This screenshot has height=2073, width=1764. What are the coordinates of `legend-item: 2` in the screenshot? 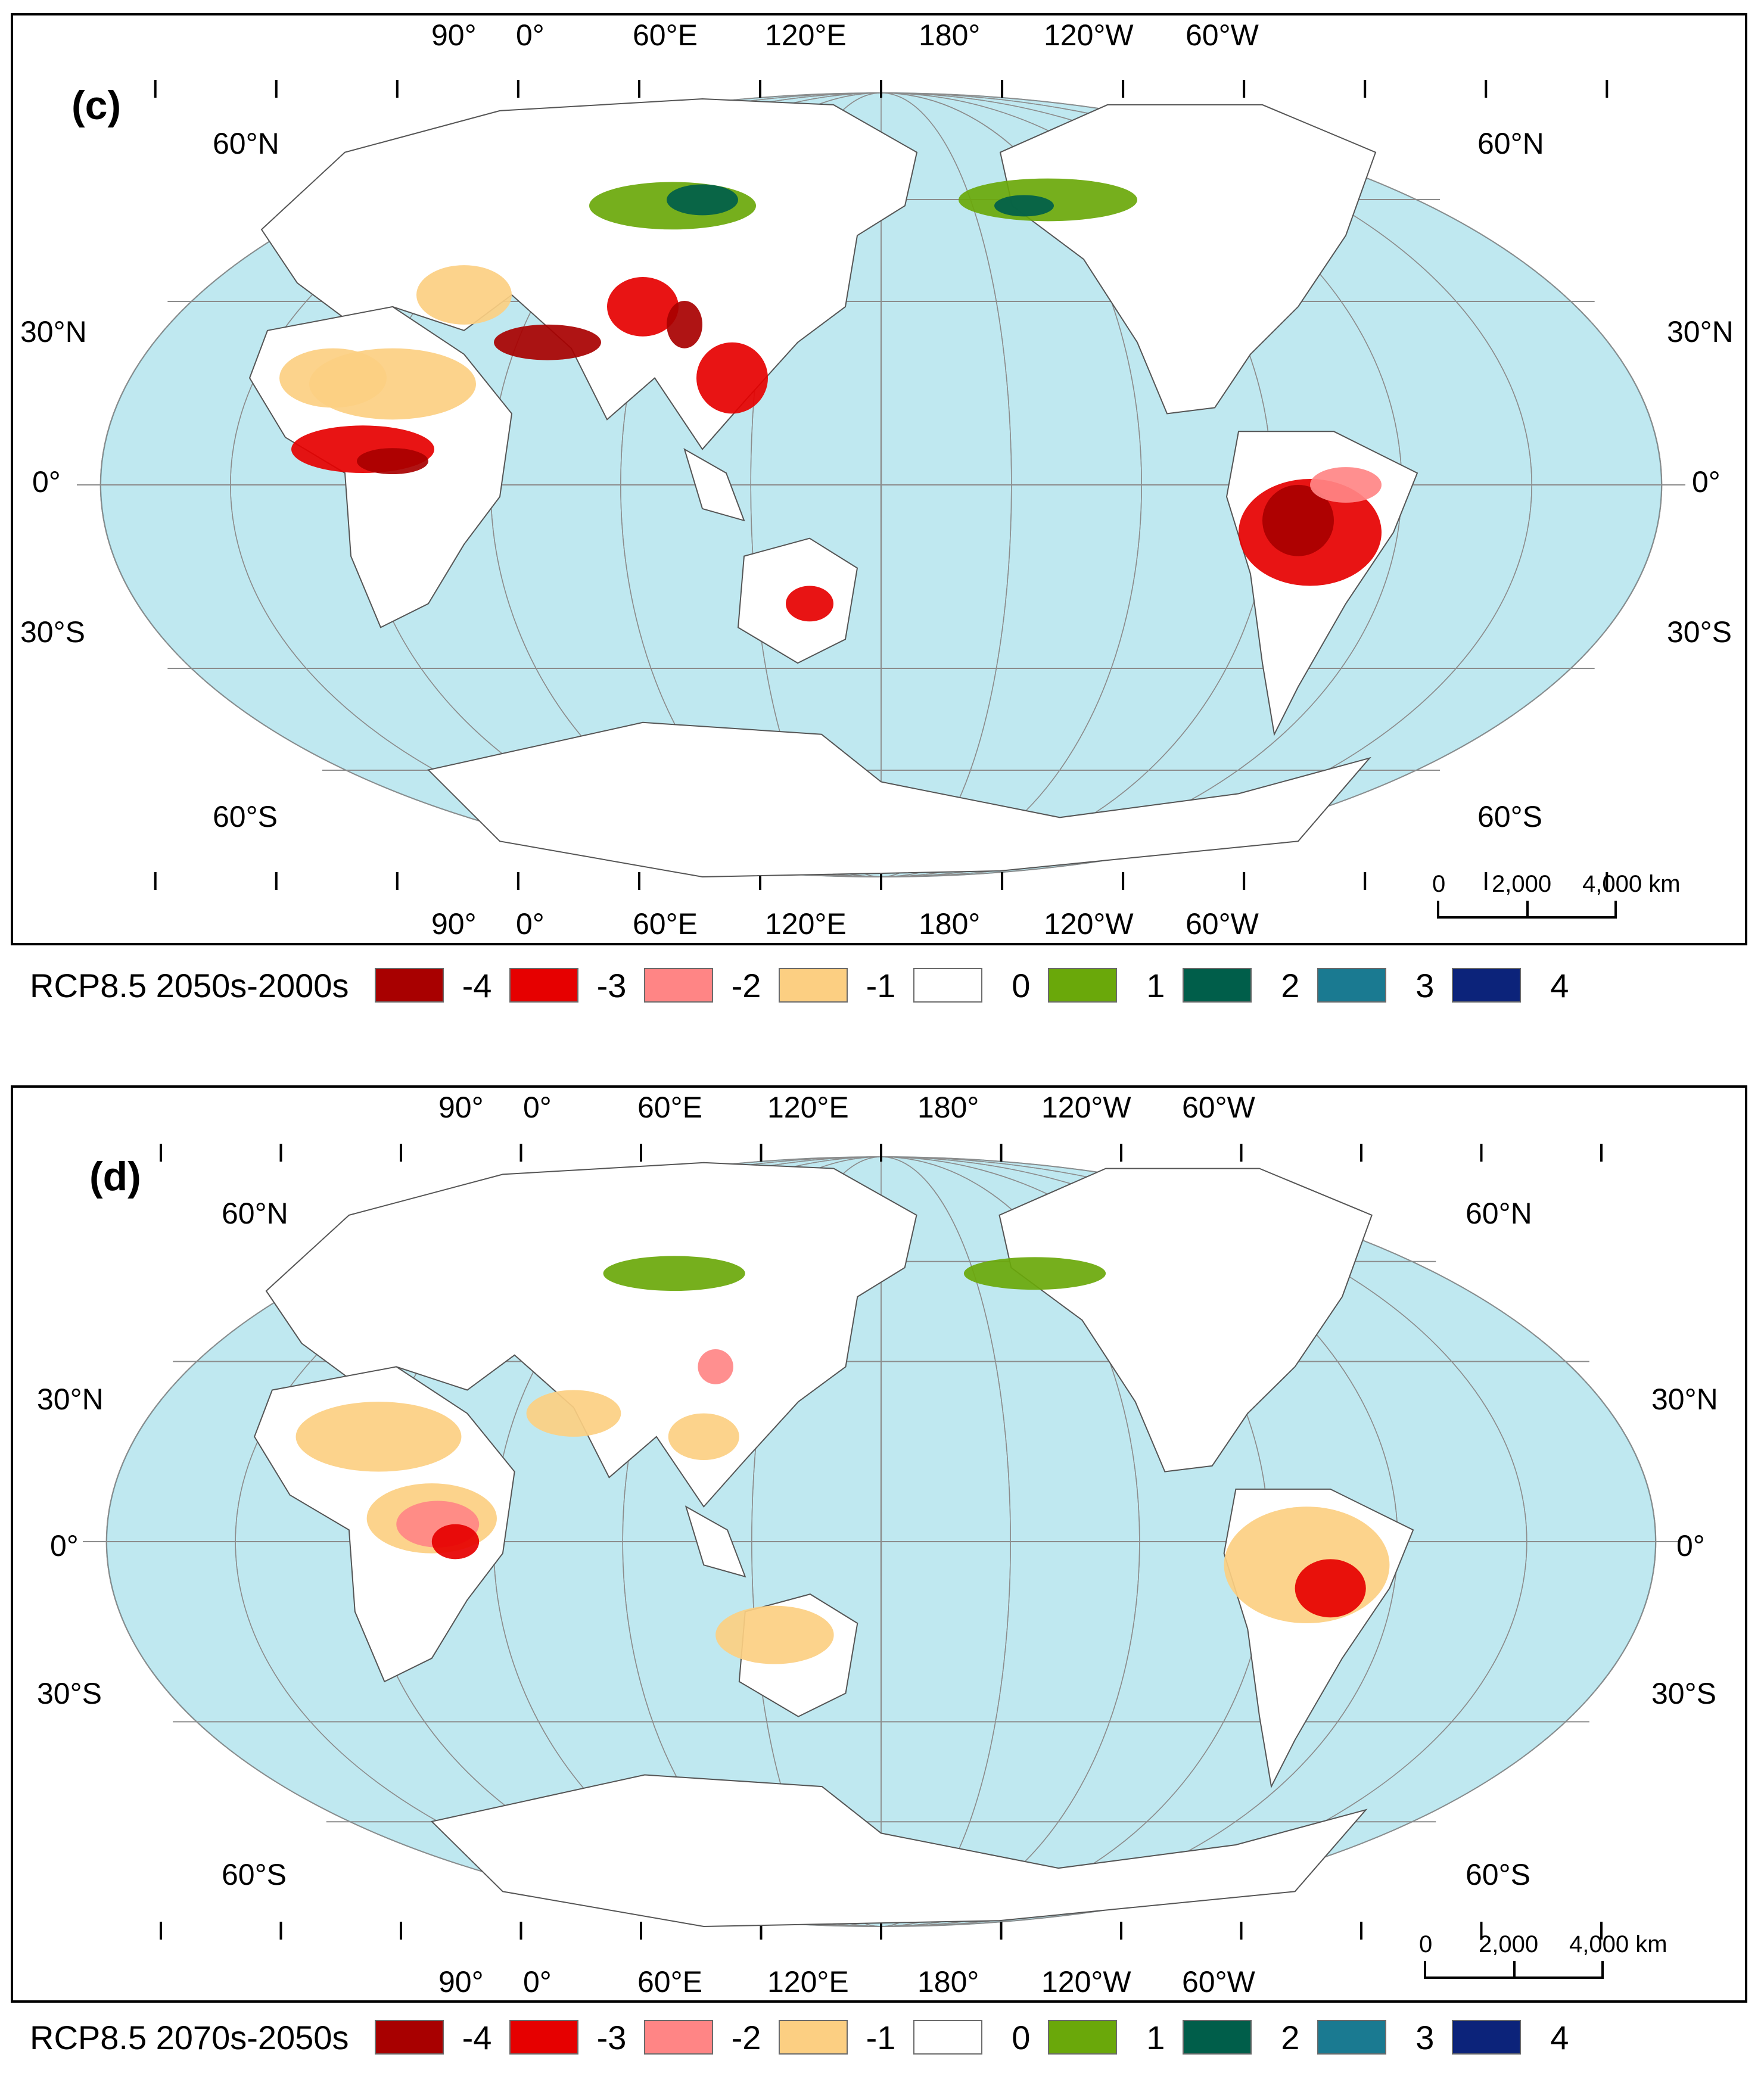 It's located at (1250, 985).